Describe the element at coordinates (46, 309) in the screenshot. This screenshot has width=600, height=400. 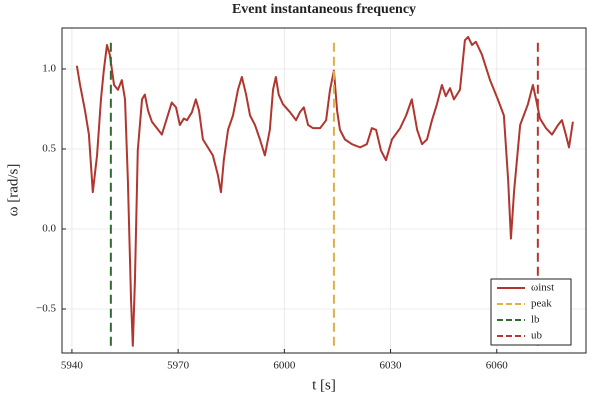
I see `y-tick-label: −0.5` at that location.